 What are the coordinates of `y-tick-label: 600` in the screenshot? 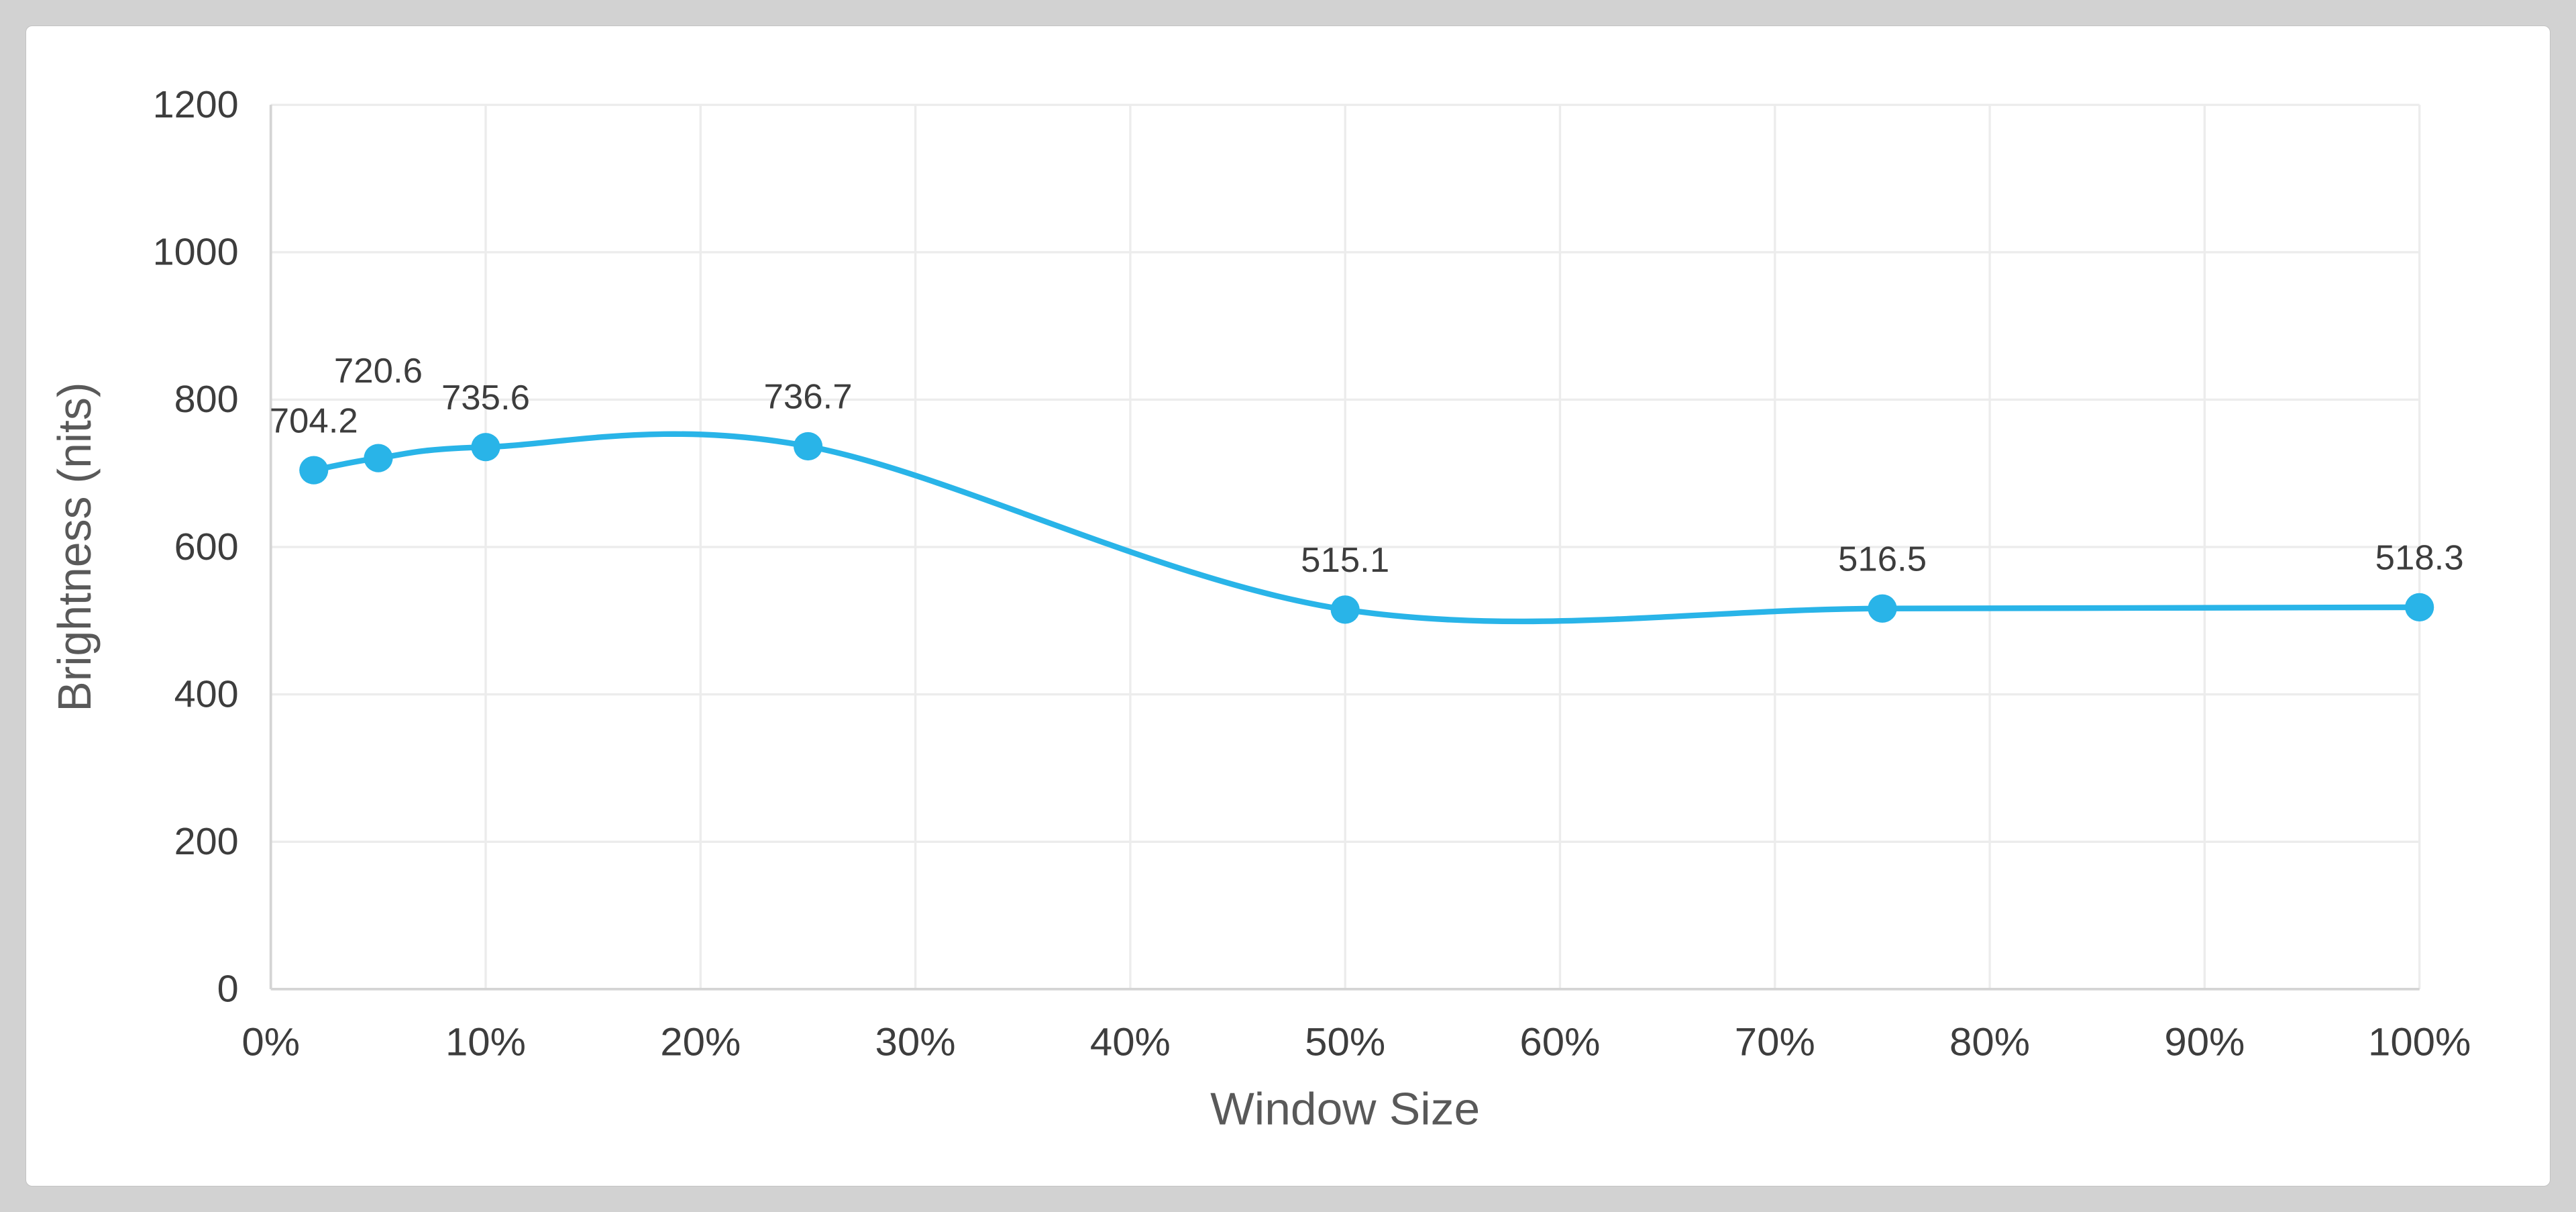 It's located at (206, 546).